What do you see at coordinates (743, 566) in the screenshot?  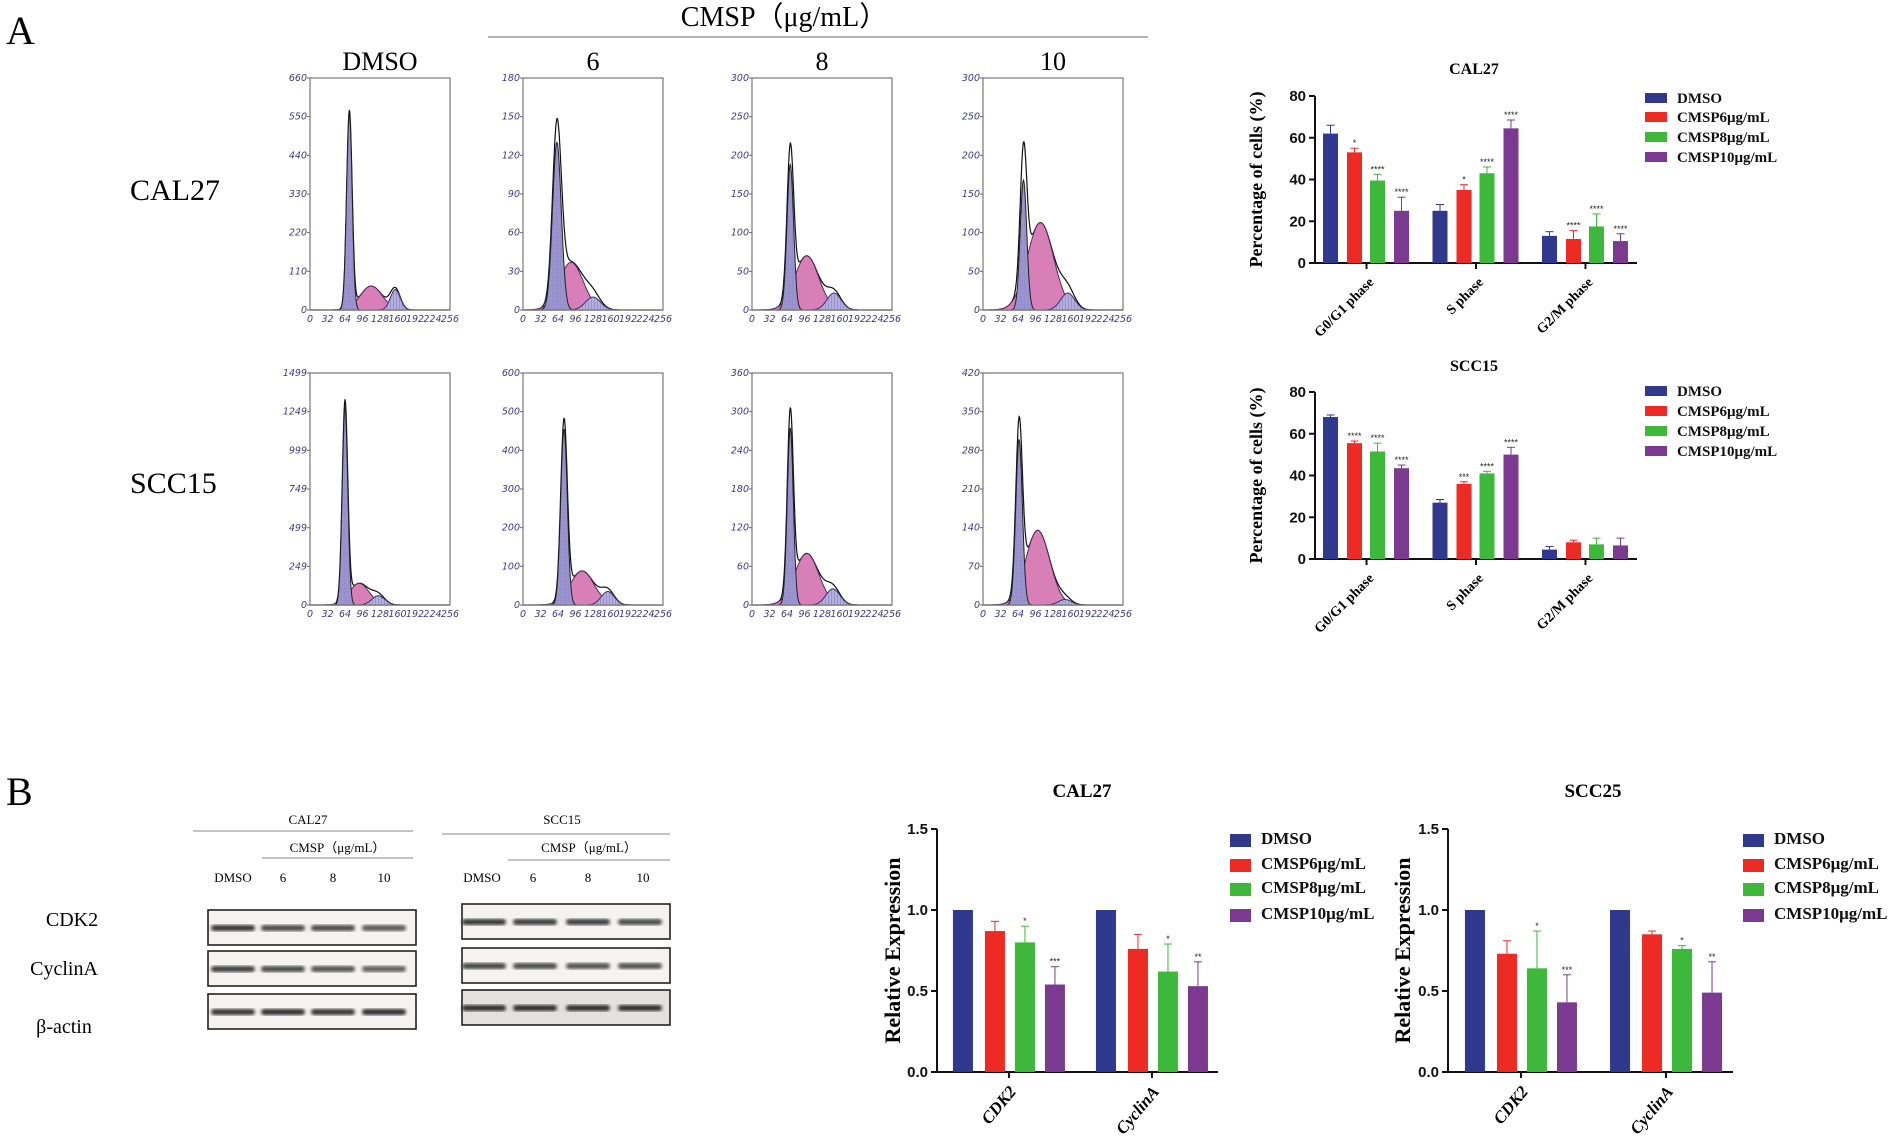 I see `y-tick-label: 60` at bounding box center [743, 566].